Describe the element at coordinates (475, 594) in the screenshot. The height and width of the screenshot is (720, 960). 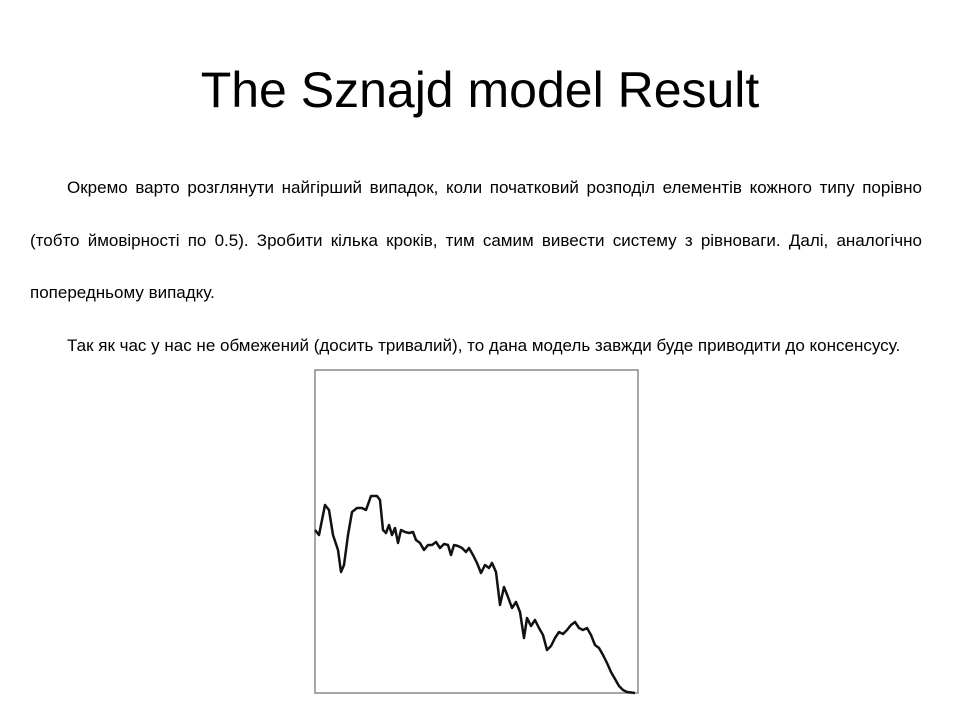
I see `data-line` at that location.